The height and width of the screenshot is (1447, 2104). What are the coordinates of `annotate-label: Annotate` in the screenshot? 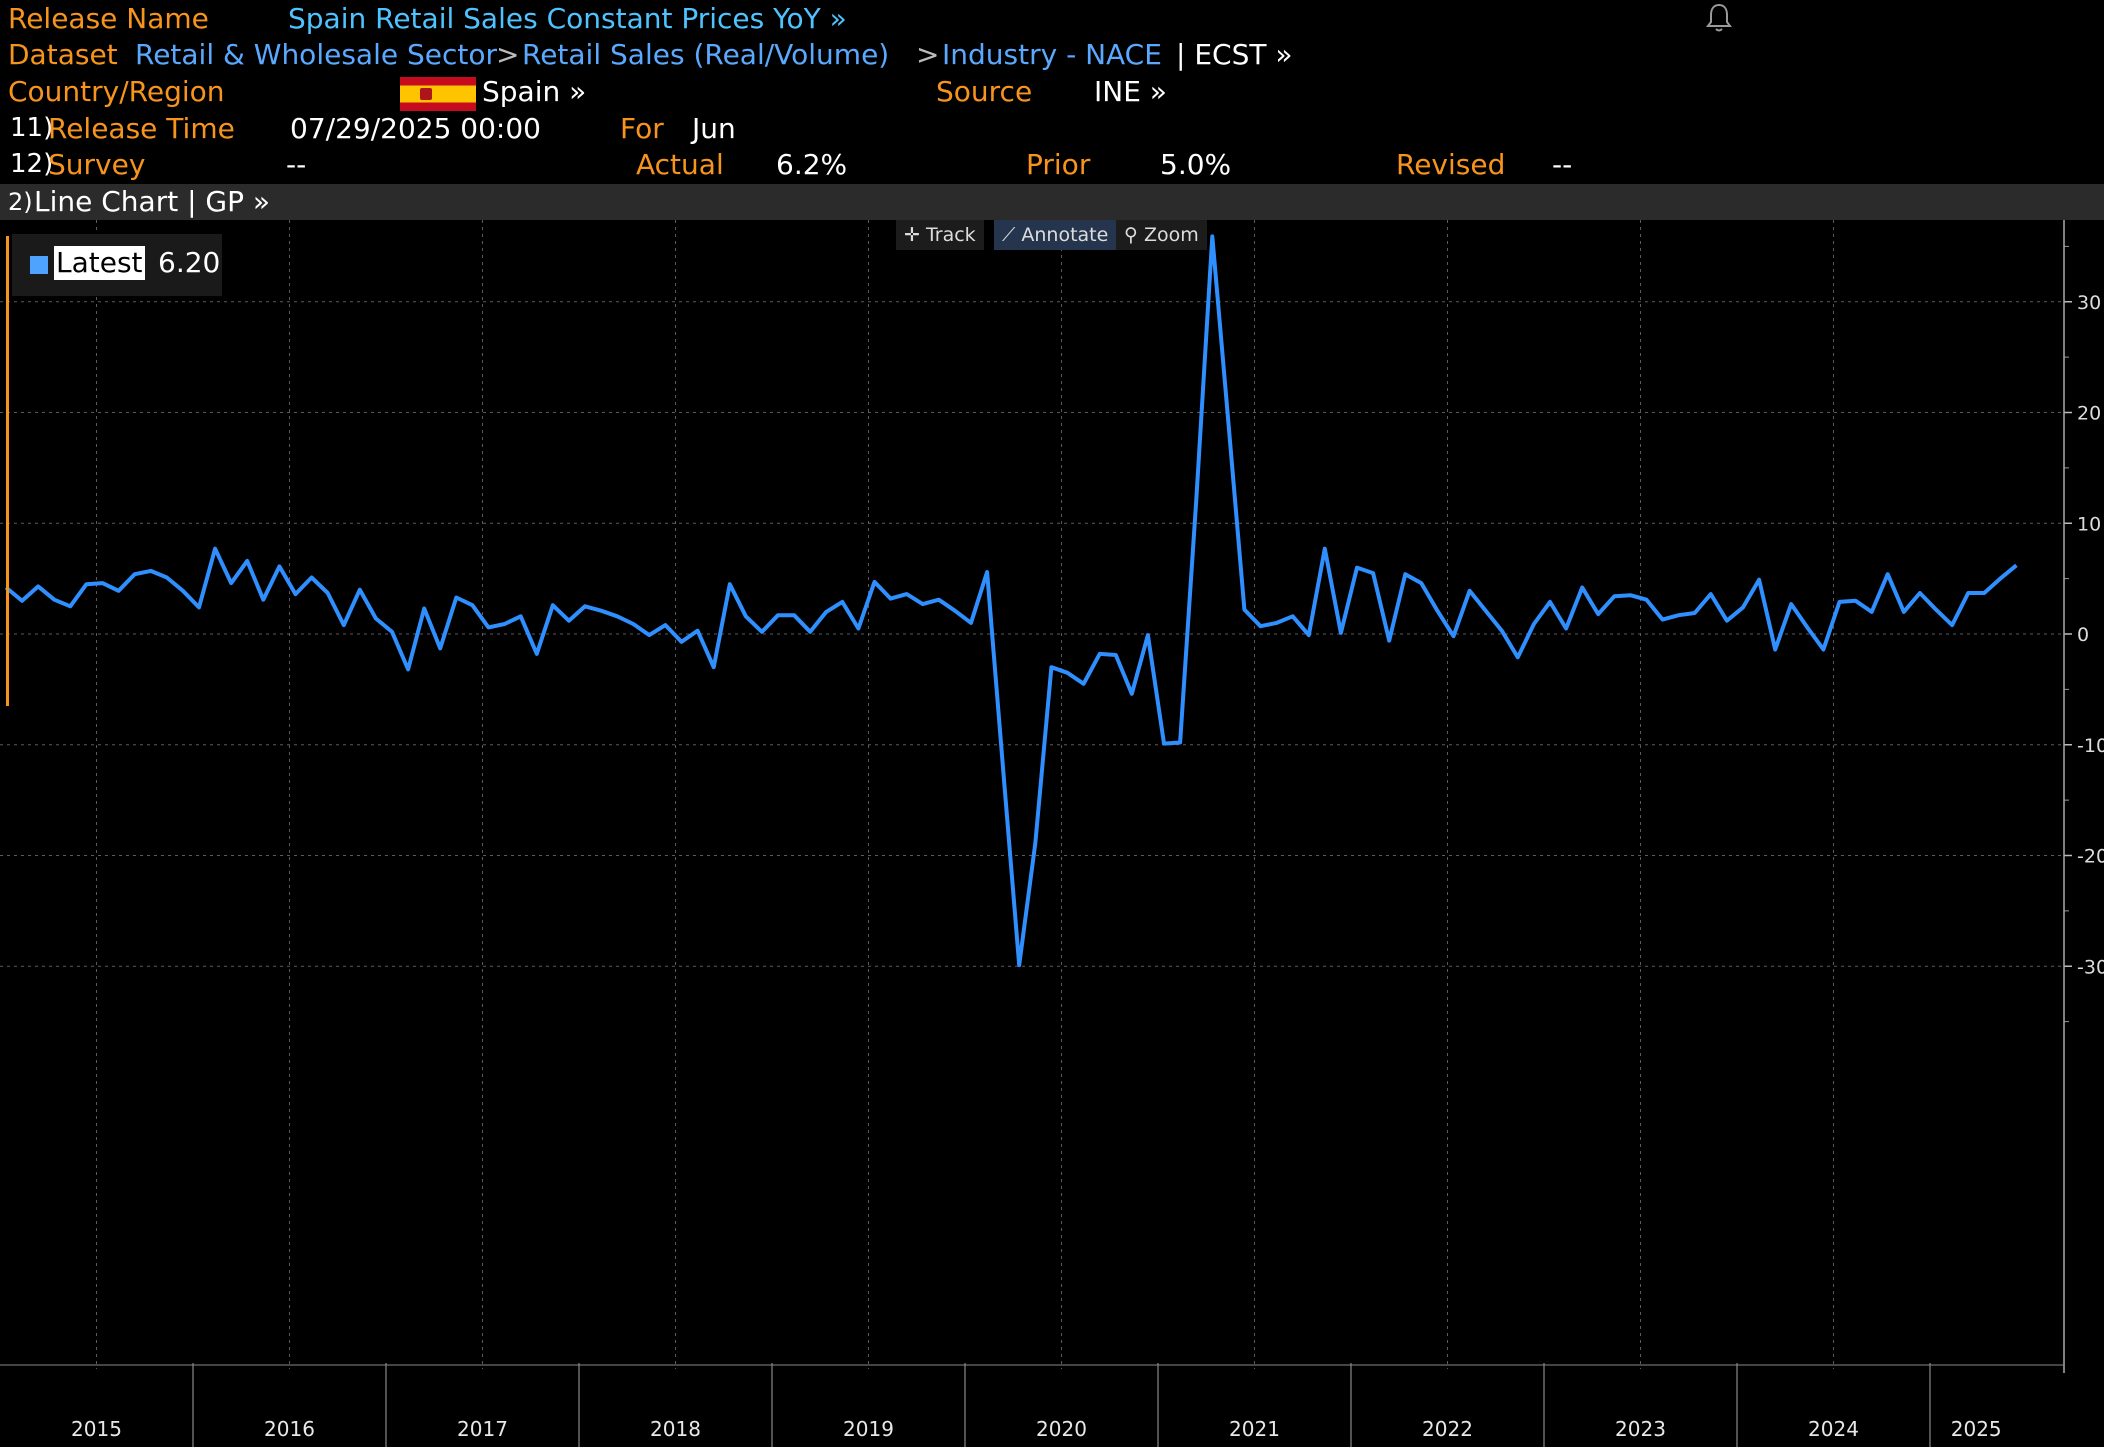 It's located at (1065, 235).